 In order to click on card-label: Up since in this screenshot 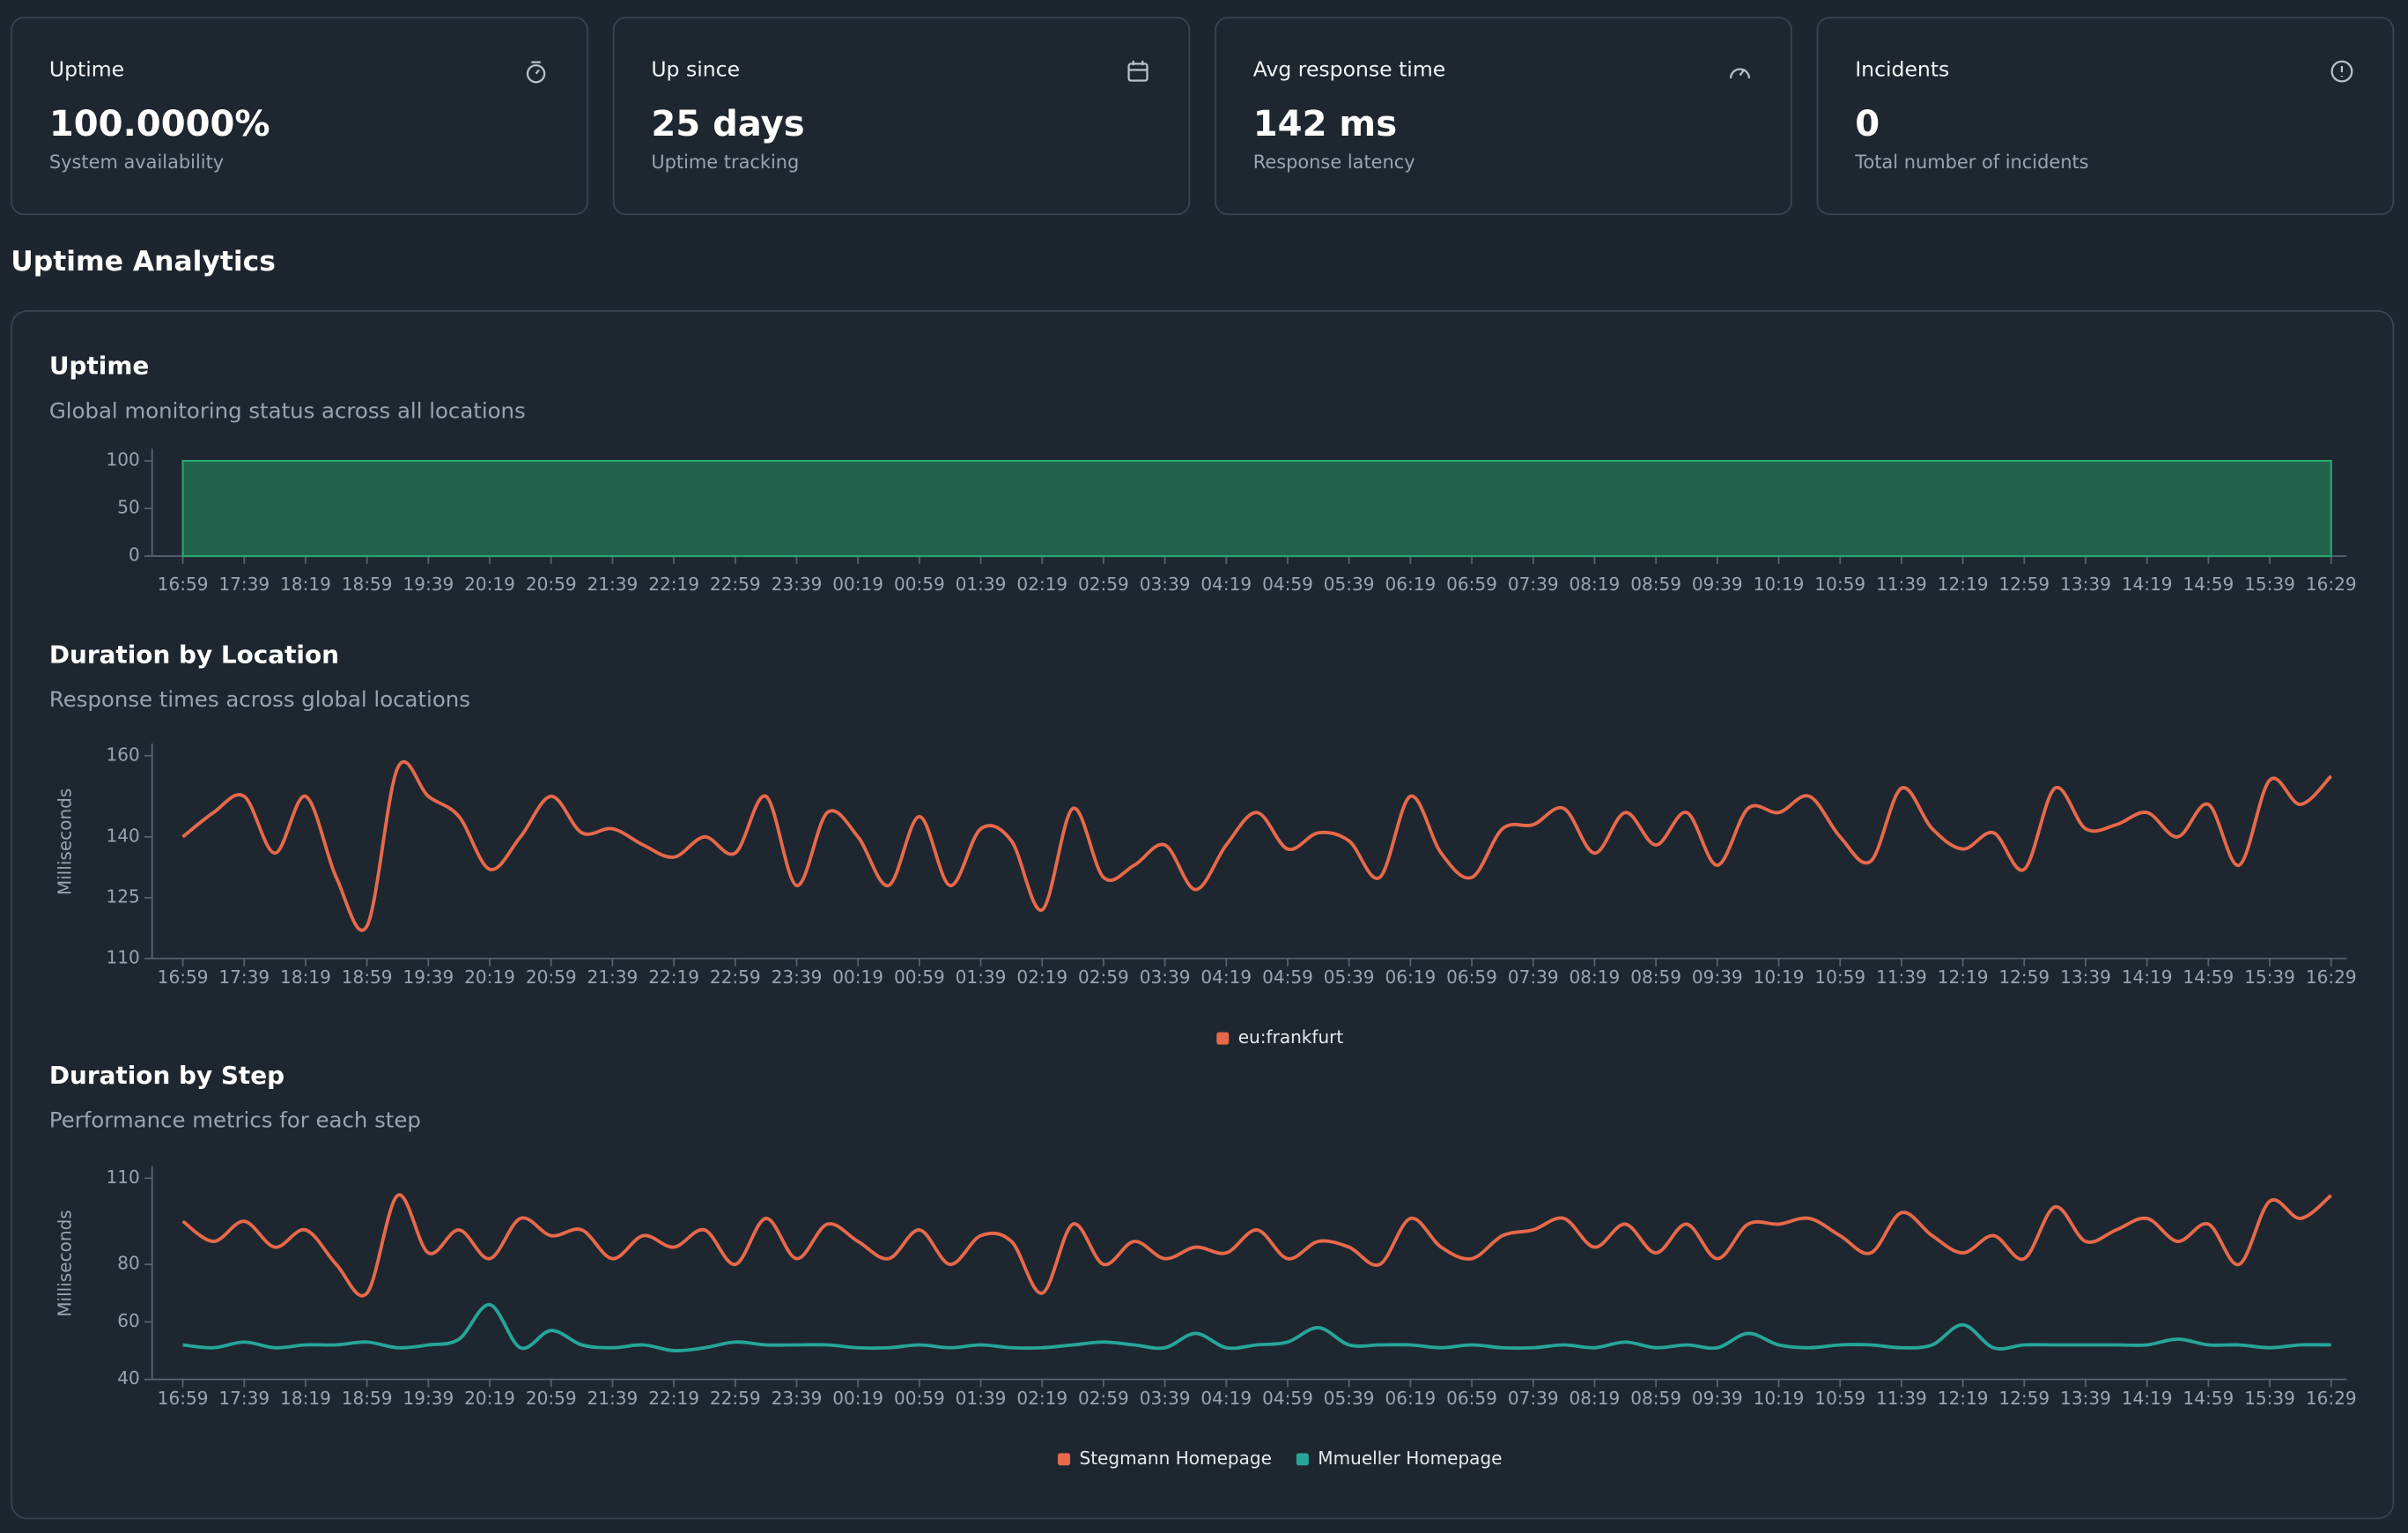, I will do `click(696, 69)`.